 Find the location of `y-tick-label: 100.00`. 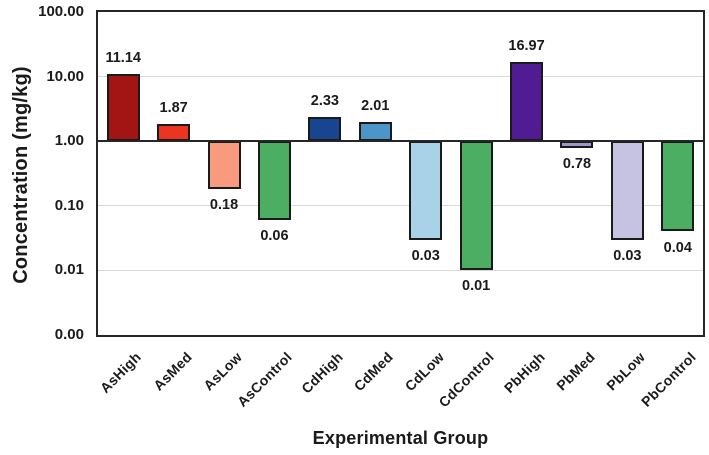

y-tick-label: 100.00 is located at coordinates (61, 11).